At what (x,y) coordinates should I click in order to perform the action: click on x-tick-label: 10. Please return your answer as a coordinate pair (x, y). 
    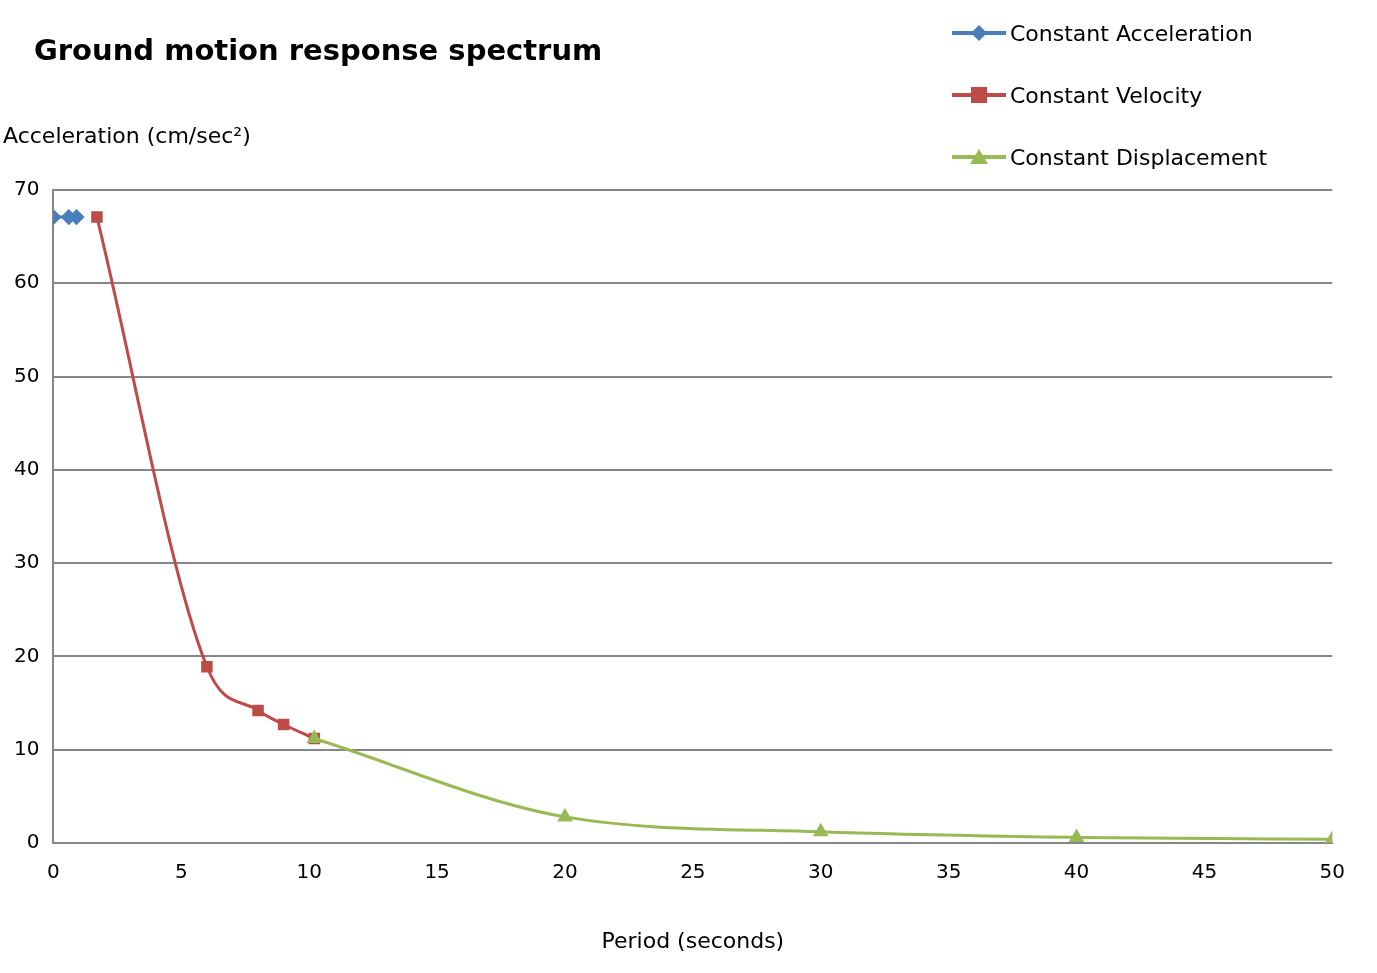
    Looking at the image, I should click on (309, 871).